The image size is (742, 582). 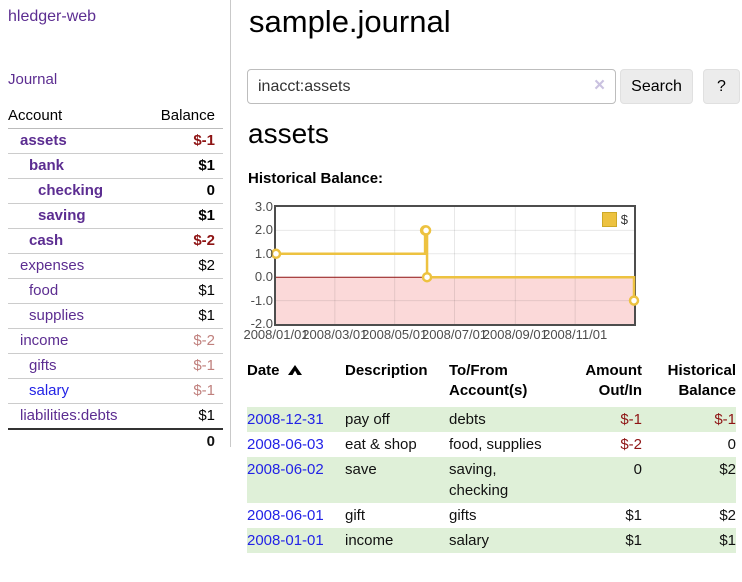 What do you see at coordinates (613, 380) in the screenshot?
I see `amount-column-header: Amount Out/In` at bounding box center [613, 380].